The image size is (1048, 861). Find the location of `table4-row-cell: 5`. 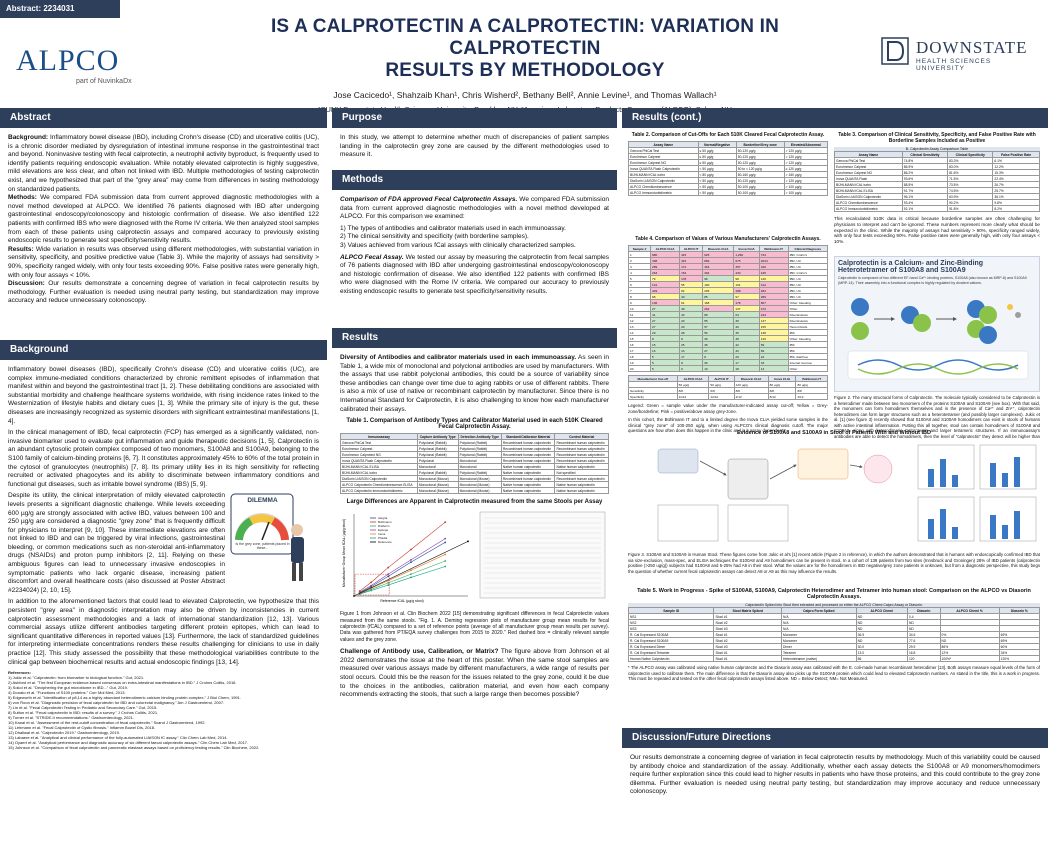

table4-row-cell: 5 is located at coordinates (665, 368).